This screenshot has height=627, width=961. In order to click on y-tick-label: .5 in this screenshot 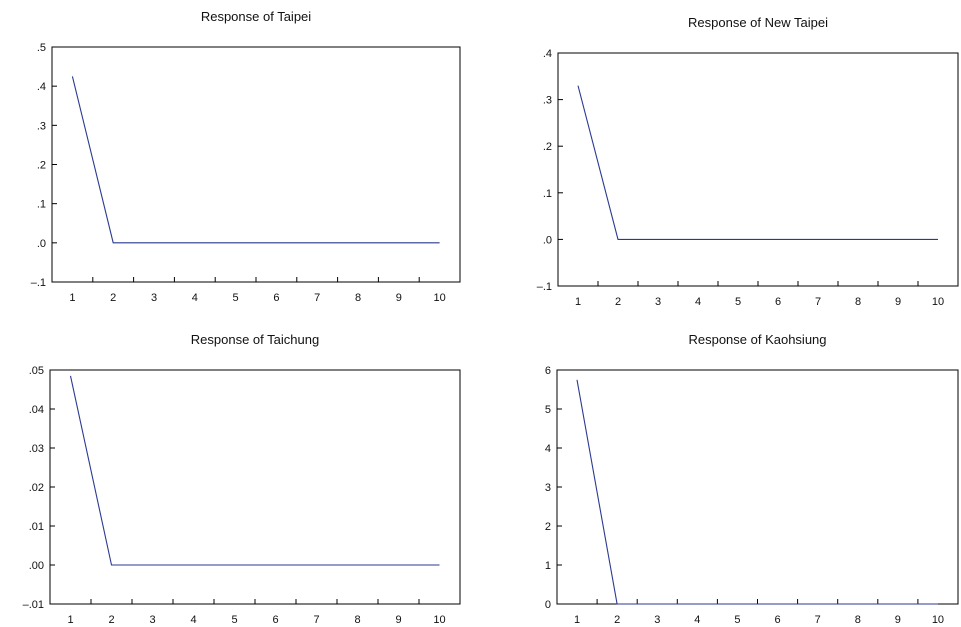, I will do `click(41, 48)`.